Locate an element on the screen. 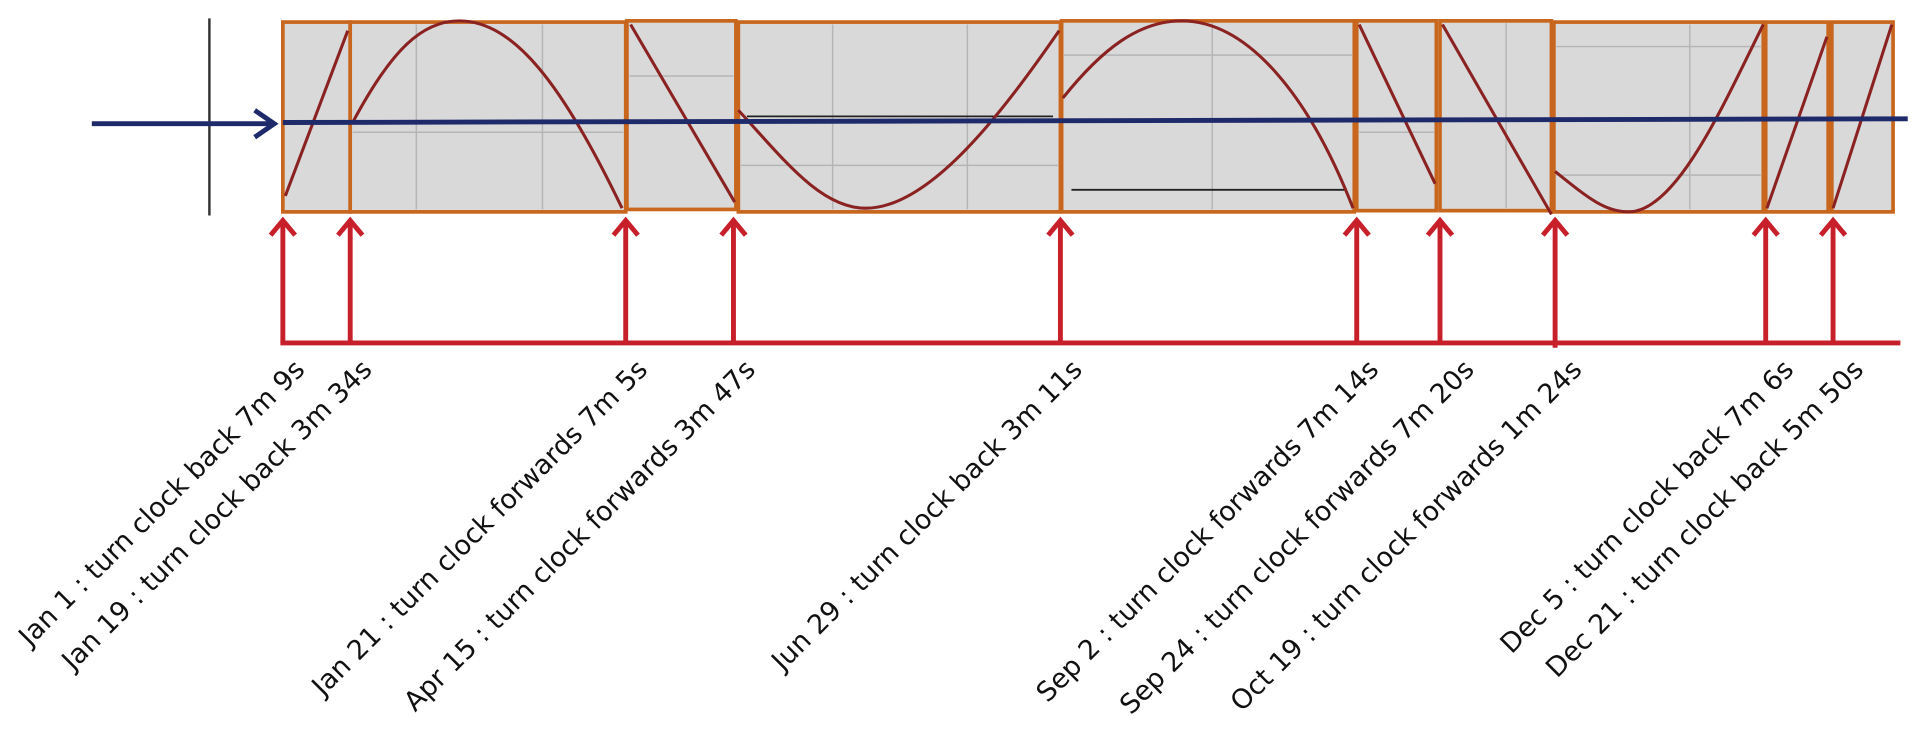  blue-line is located at coordinates (1095, 120).